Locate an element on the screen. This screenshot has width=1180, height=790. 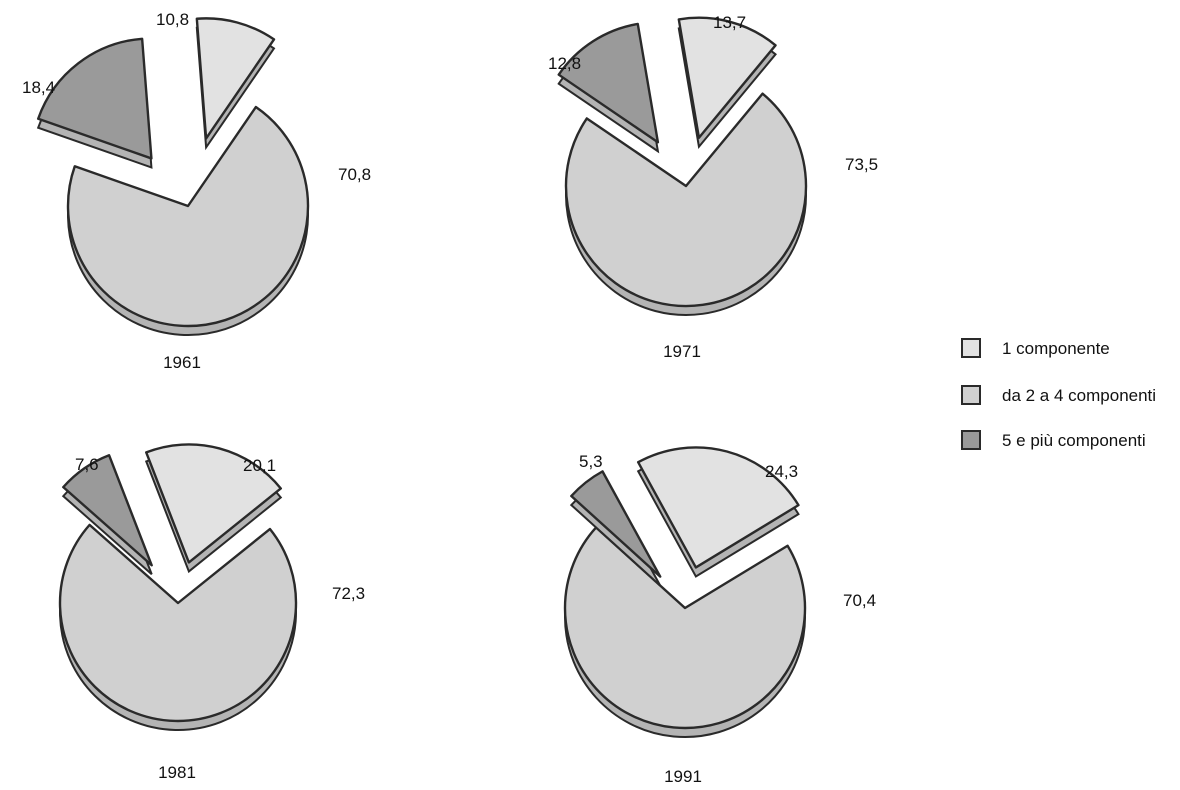
value-label-1971-2: 73,5 is located at coordinates (861, 164).